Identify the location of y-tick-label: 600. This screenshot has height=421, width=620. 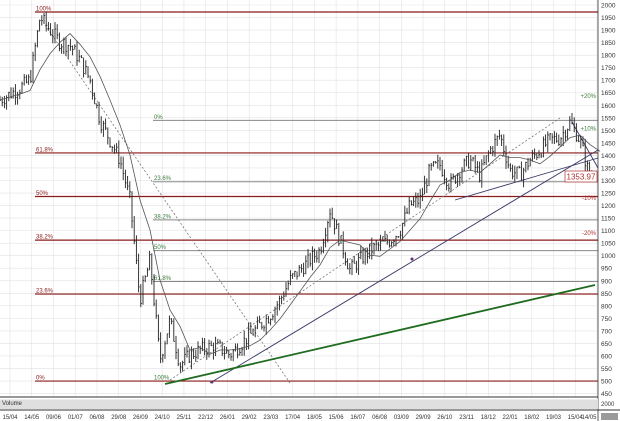
(606, 356).